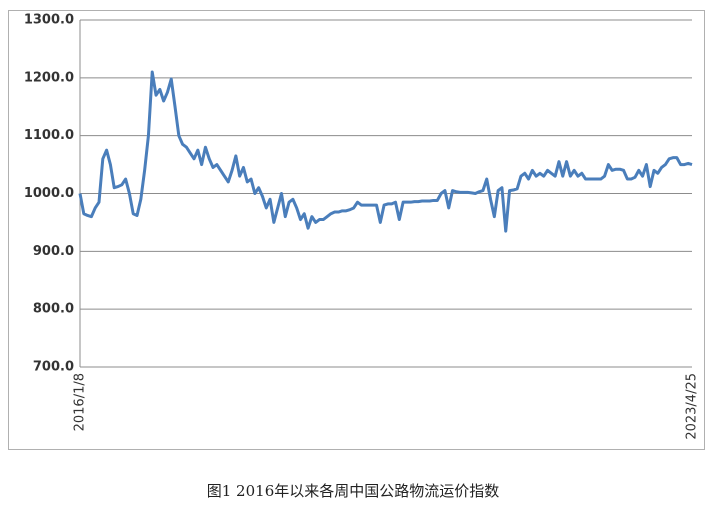 The image size is (707, 515). Describe the element at coordinates (692, 406) in the screenshot. I see `x-tick-label: 2023/4/25` at that location.